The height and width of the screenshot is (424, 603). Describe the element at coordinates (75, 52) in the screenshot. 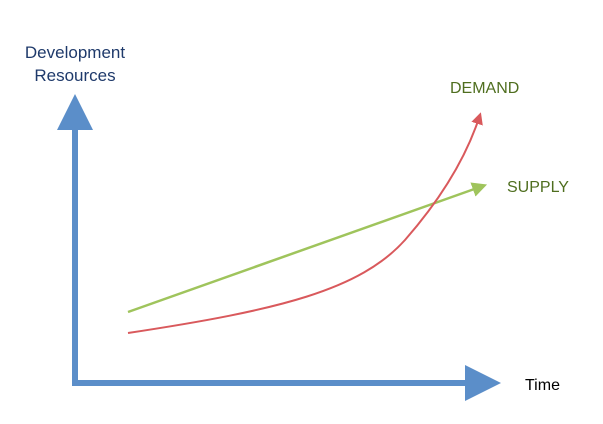

I see `y-axis-label-line-1: Development` at that location.